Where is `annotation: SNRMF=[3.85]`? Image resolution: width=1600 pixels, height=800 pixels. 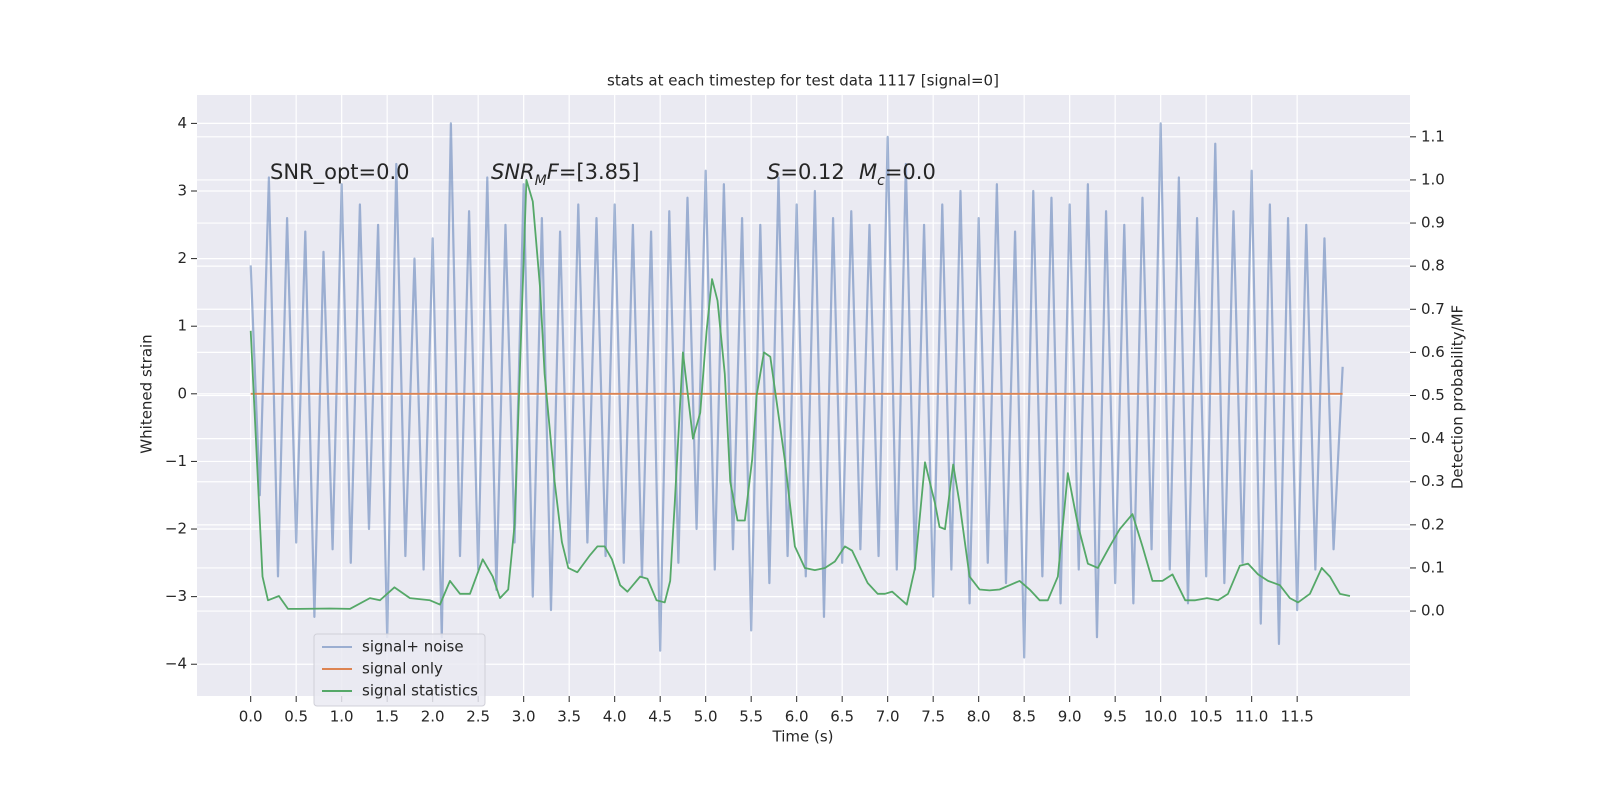 annotation: SNRMF=[3.85] is located at coordinates (565, 174).